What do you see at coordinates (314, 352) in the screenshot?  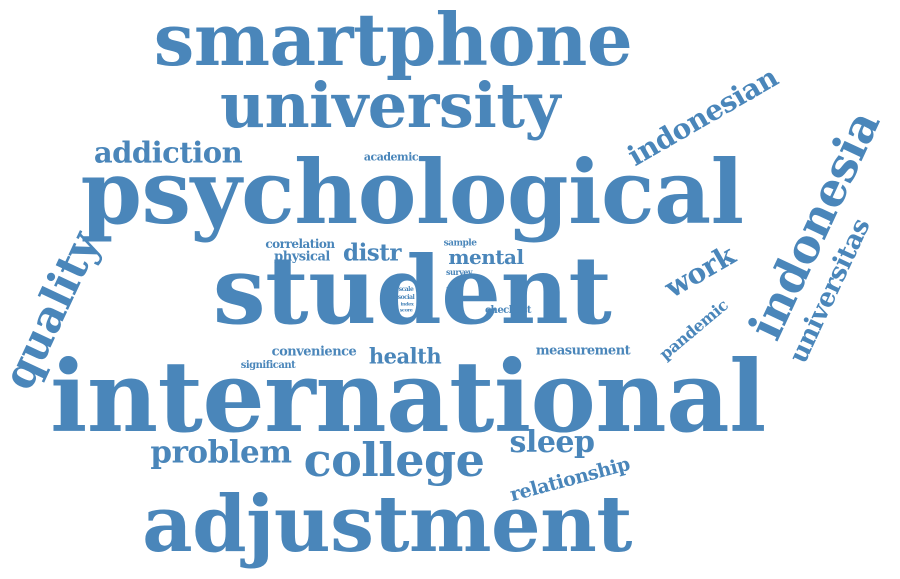 I see `word-convenience: convenience` at bounding box center [314, 352].